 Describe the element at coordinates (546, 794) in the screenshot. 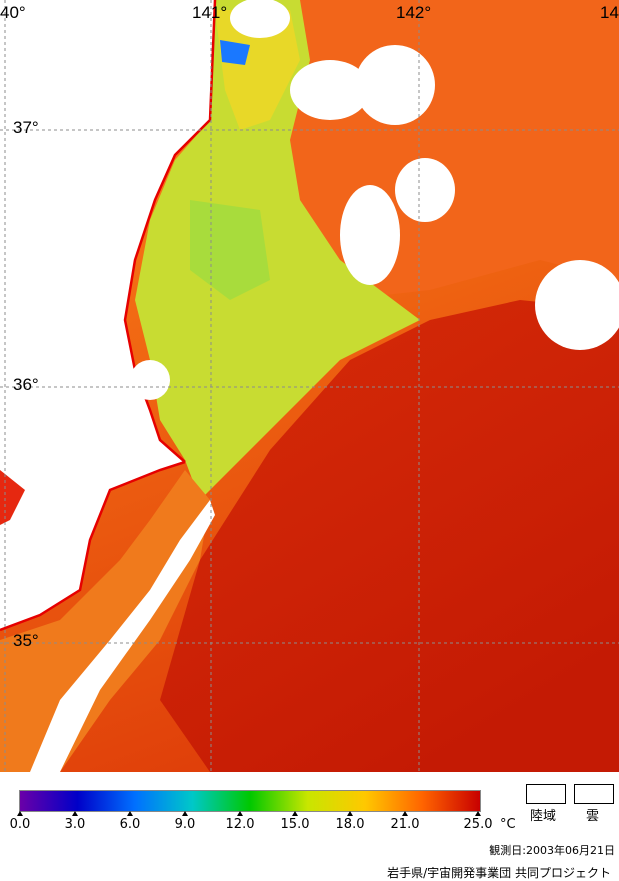

I see `land-legend-swatch` at that location.